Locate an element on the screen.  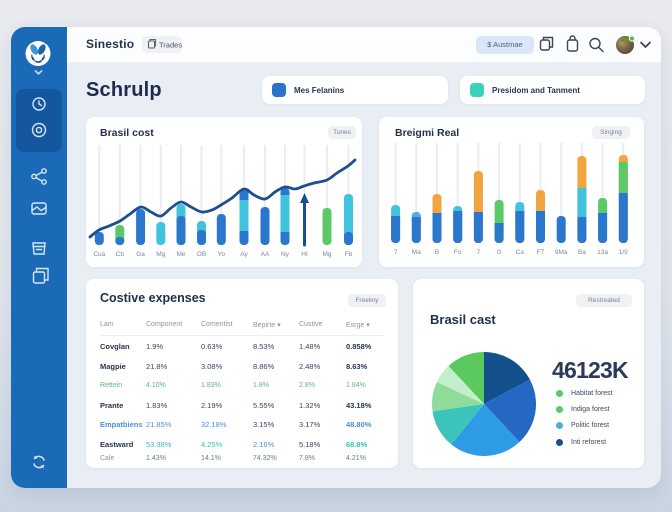
svg-text: Ny is located at coordinates (285, 254).